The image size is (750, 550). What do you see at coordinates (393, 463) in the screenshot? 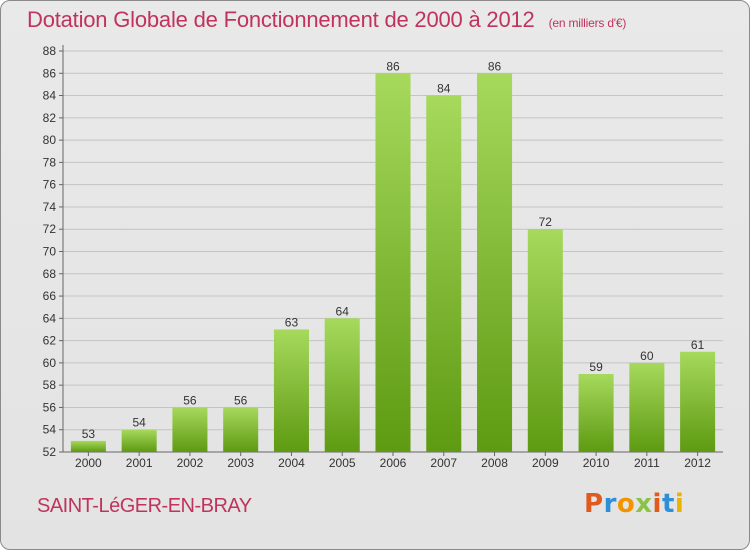
I see `x-tick-label: 2006` at bounding box center [393, 463].